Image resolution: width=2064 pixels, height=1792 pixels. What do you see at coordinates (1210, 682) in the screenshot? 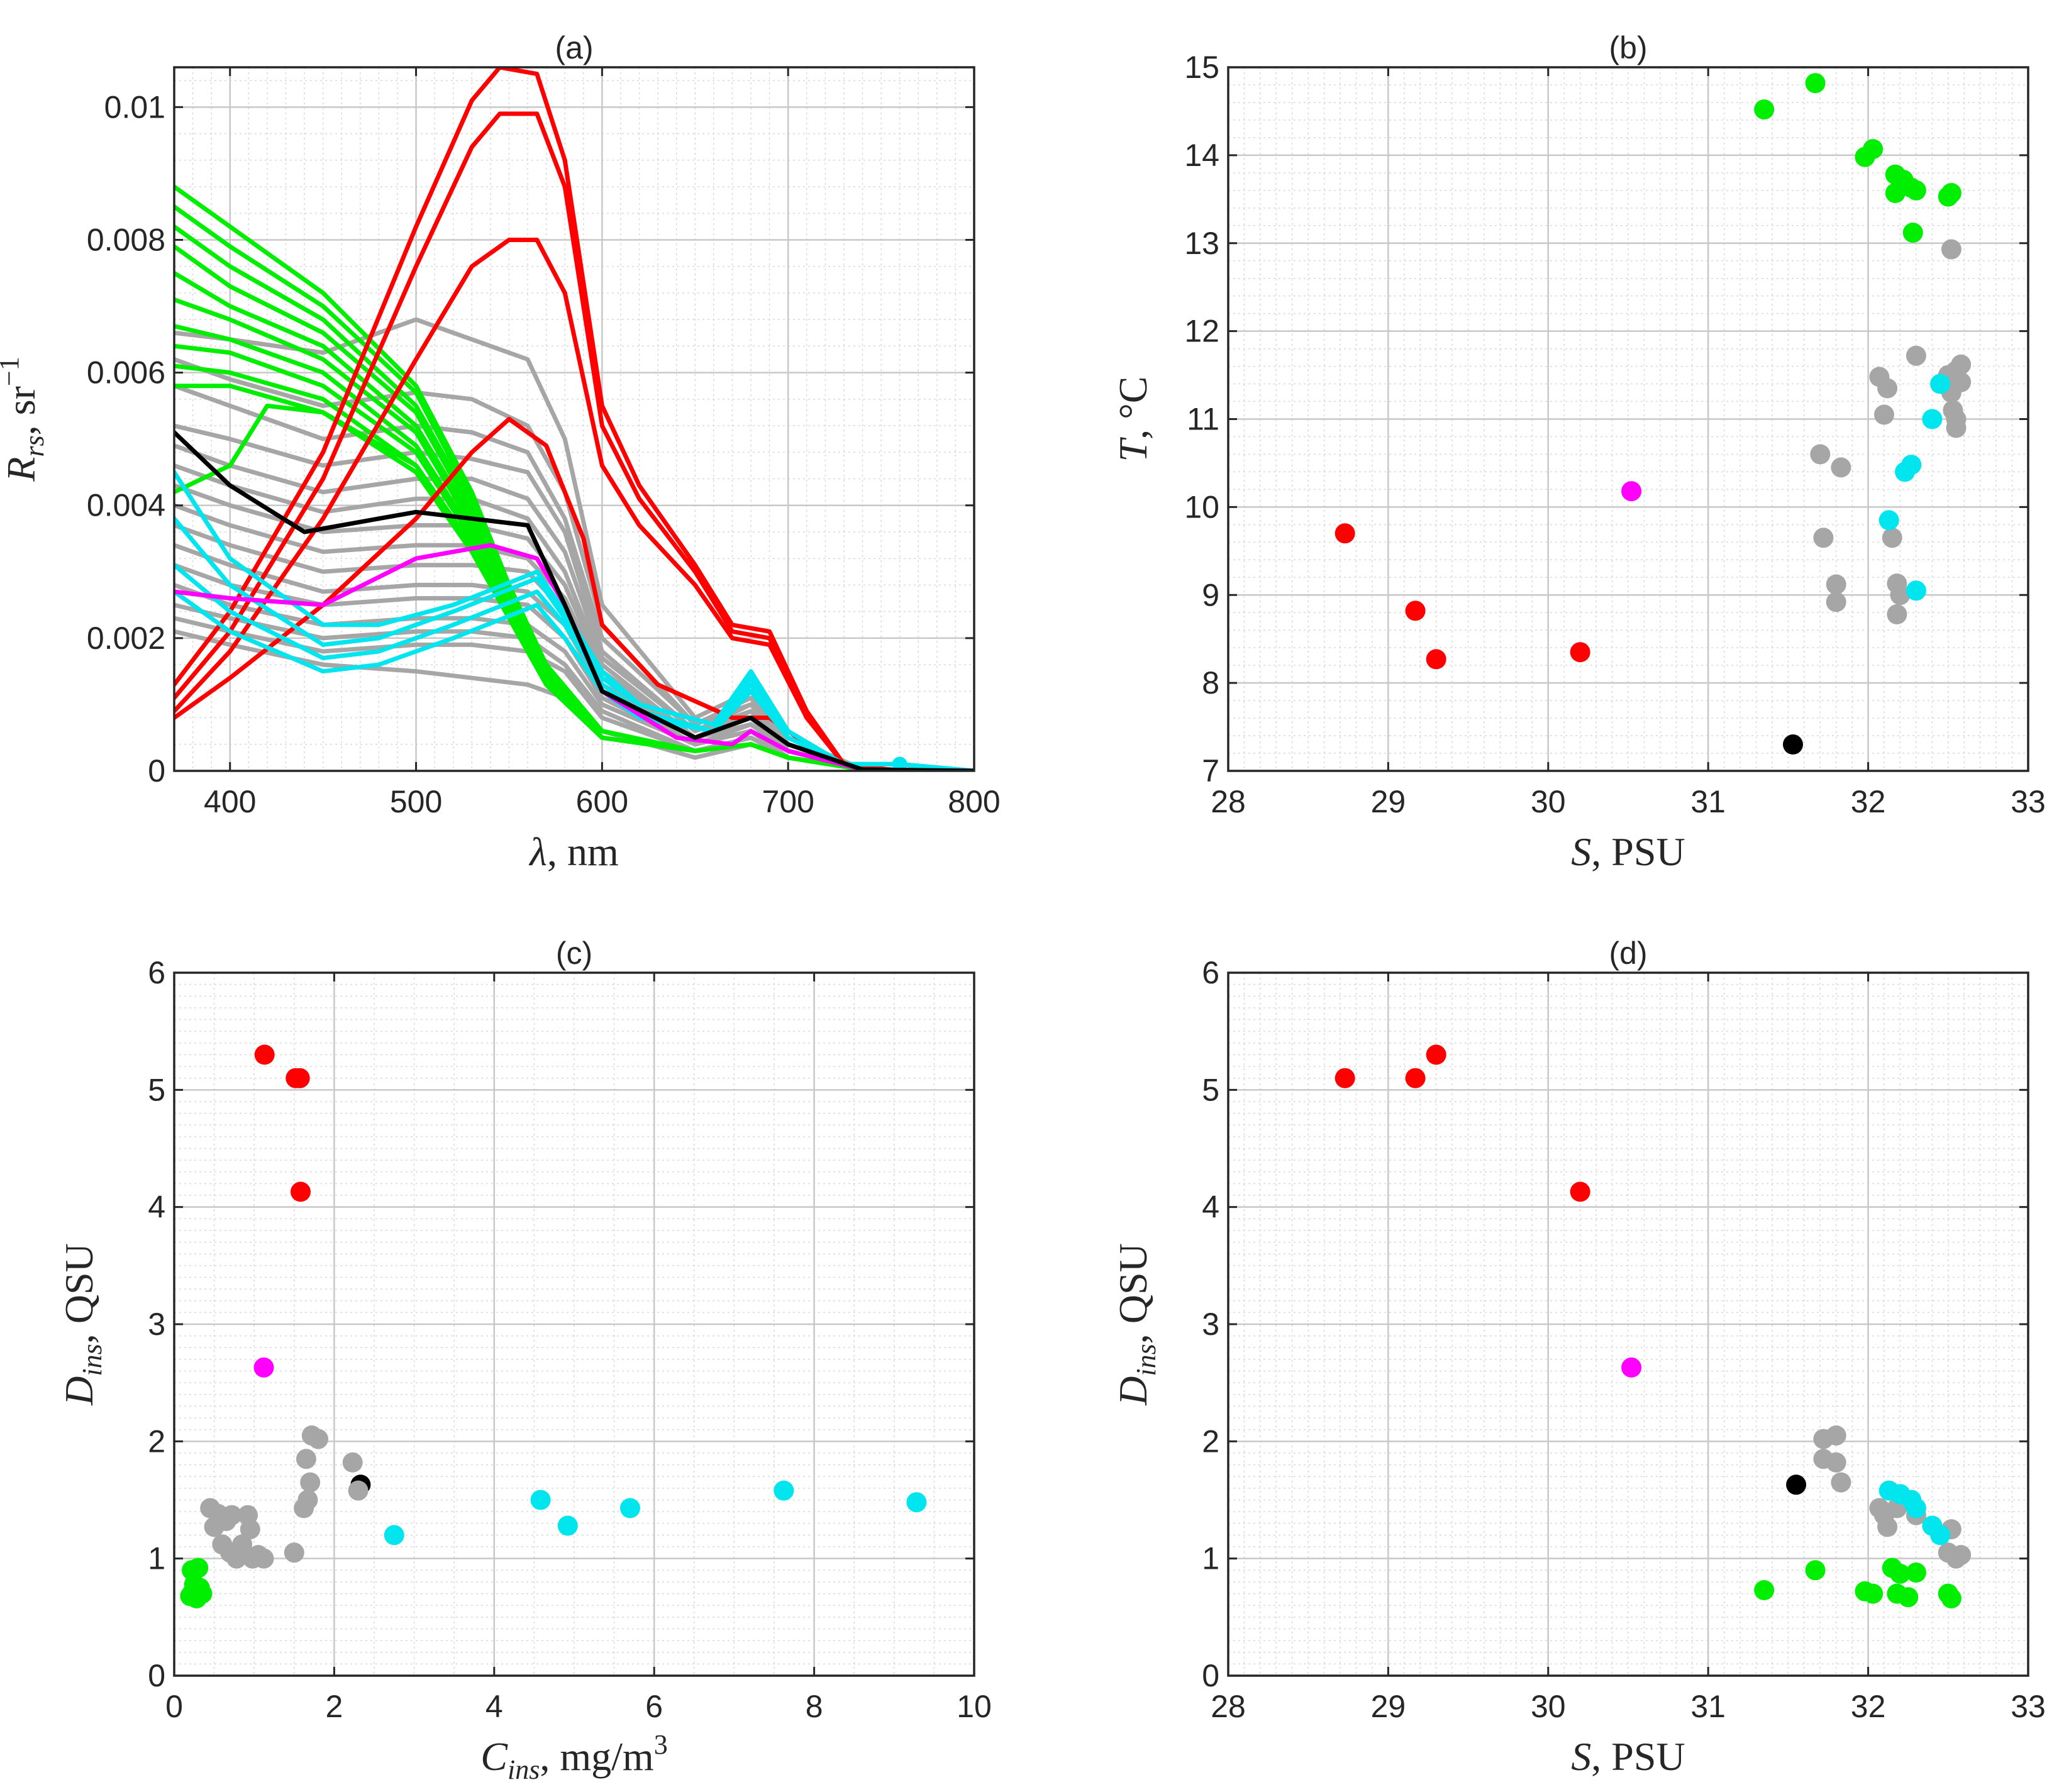
I see `y-tick-label: 8` at bounding box center [1210, 682].